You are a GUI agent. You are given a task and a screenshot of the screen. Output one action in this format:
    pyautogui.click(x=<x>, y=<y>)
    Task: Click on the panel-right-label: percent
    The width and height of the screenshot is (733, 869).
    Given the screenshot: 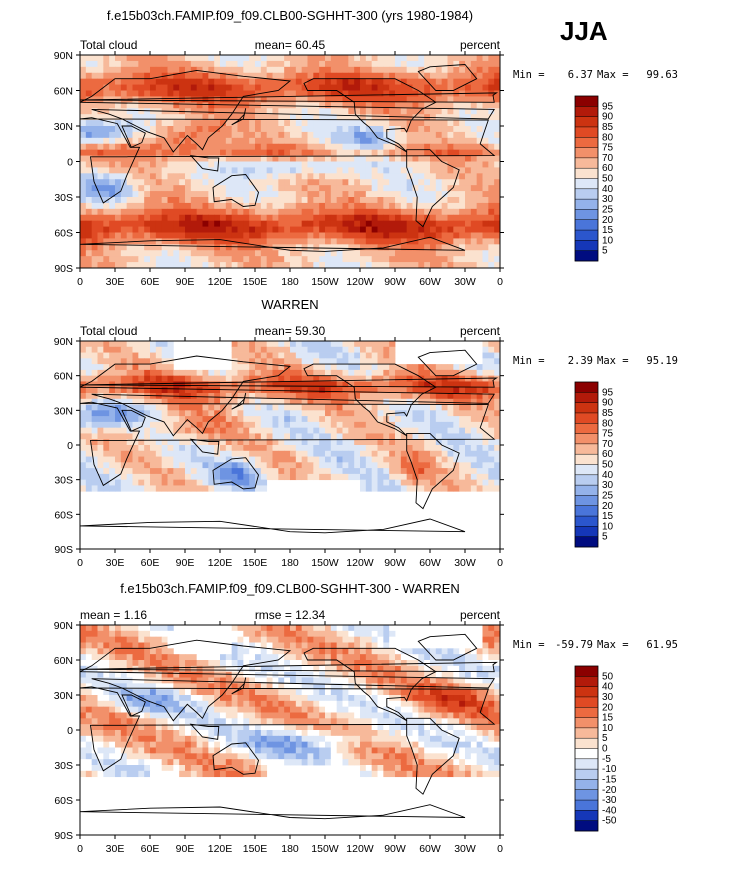 What is the action you would take?
    pyautogui.click(x=480, y=45)
    